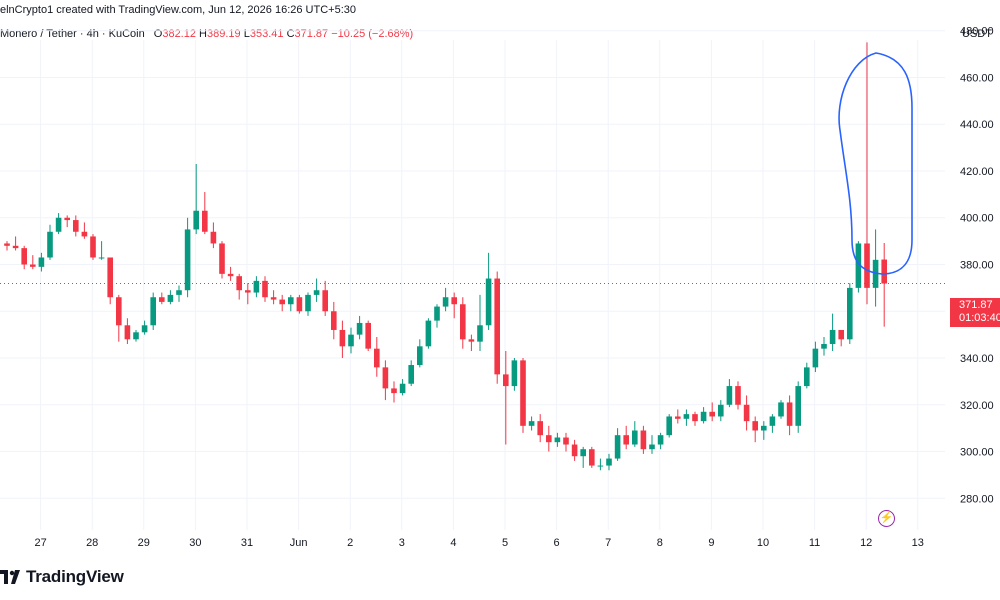 The image size is (1000, 600). What do you see at coordinates (814, 543) in the screenshot?
I see `x-tick-label: 11` at bounding box center [814, 543].